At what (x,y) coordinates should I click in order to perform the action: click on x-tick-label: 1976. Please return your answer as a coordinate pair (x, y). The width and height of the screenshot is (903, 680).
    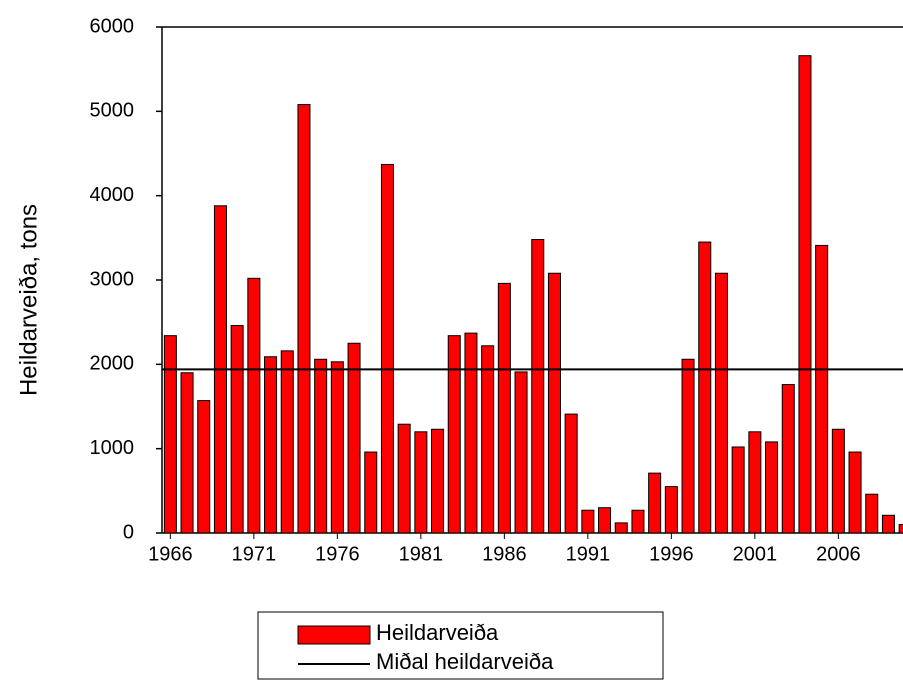
    Looking at the image, I should click on (337, 554).